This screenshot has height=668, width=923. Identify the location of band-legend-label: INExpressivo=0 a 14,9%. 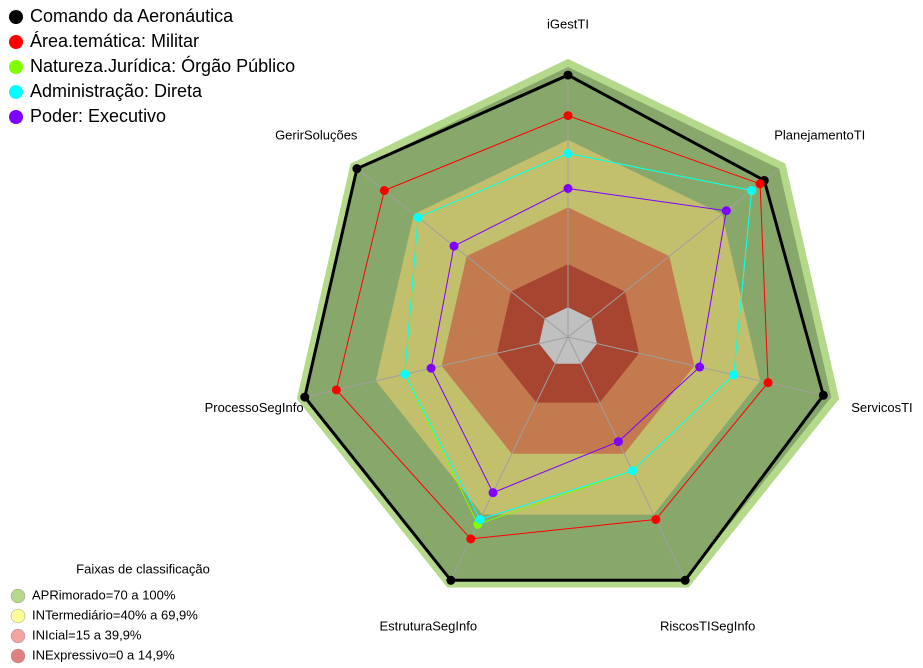
(103, 654).